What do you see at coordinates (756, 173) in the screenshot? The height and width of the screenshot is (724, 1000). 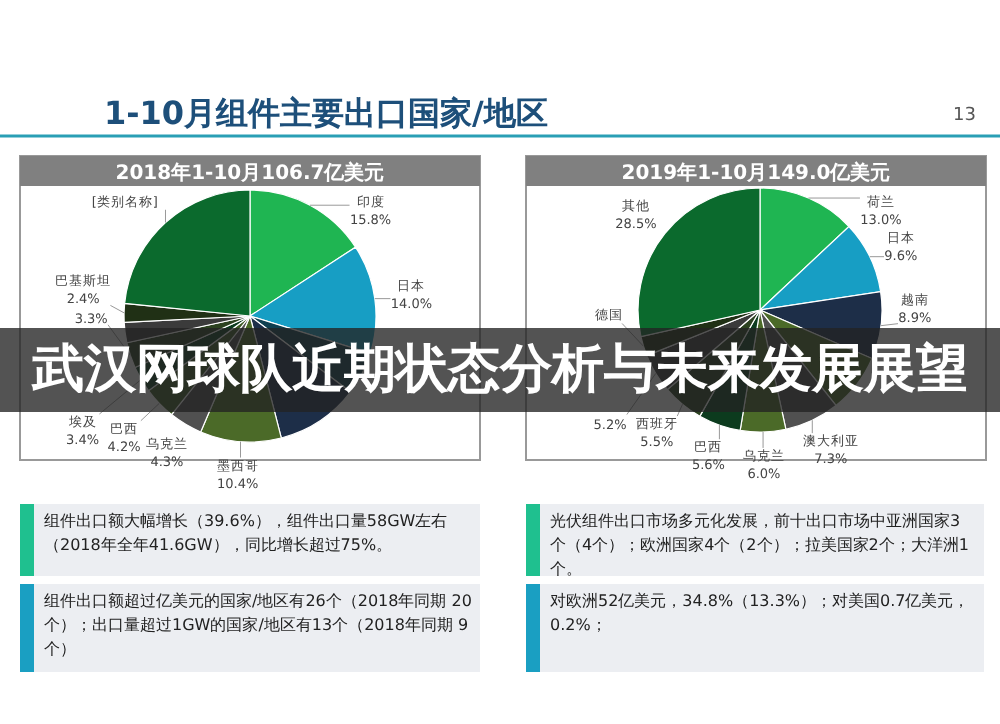 I see `chart-title: 2019年1-10月149.0亿美元` at bounding box center [756, 173].